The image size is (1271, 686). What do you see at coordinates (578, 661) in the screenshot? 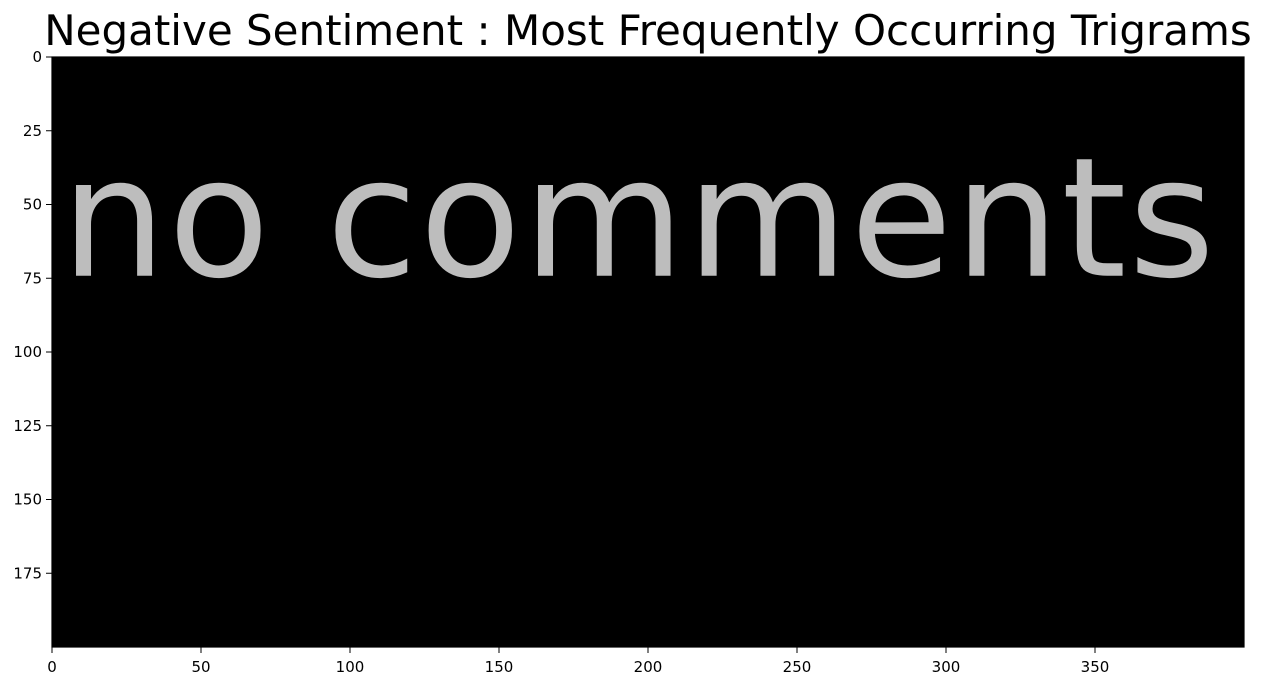
I see `x-axis: 0 50 100 150 200 250 300 350` at bounding box center [578, 661].